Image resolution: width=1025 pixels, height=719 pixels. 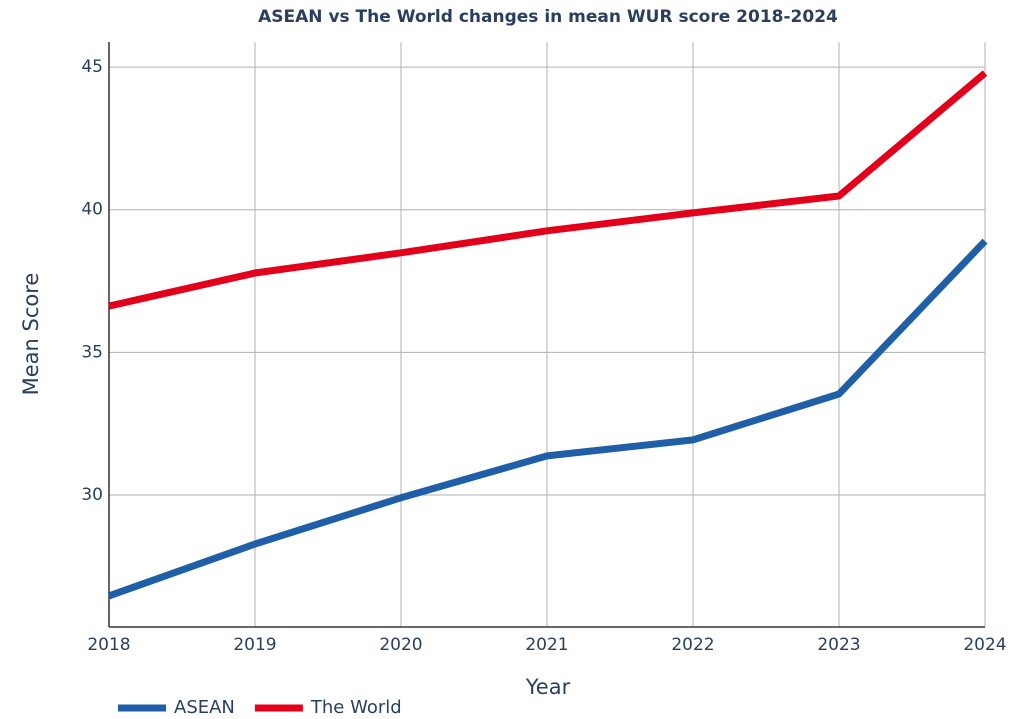 I want to click on y-tick-label: 45, so click(x=92, y=67).